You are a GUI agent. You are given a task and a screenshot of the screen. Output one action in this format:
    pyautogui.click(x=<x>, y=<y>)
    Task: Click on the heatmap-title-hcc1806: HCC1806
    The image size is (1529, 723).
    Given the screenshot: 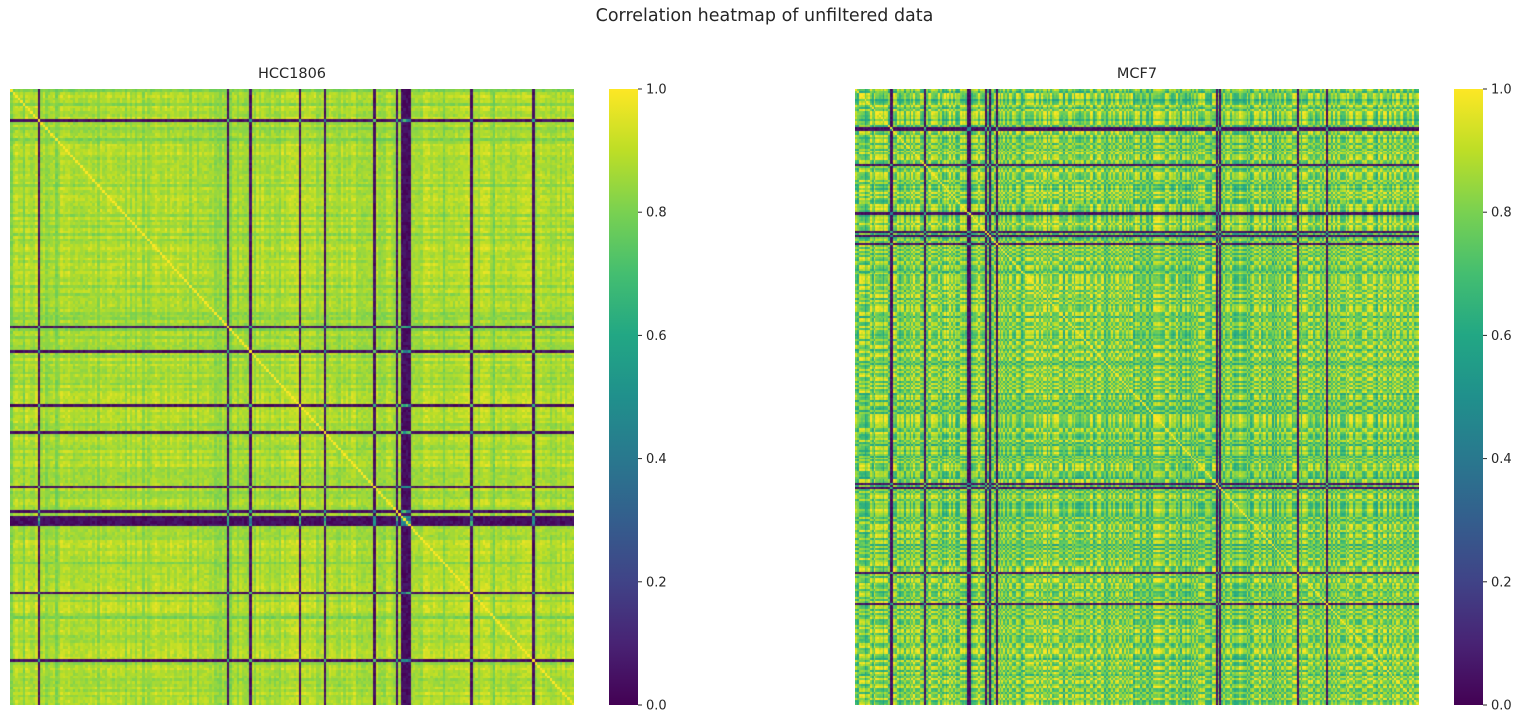 What is the action you would take?
    pyautogui.click(x=292, y=74)
    